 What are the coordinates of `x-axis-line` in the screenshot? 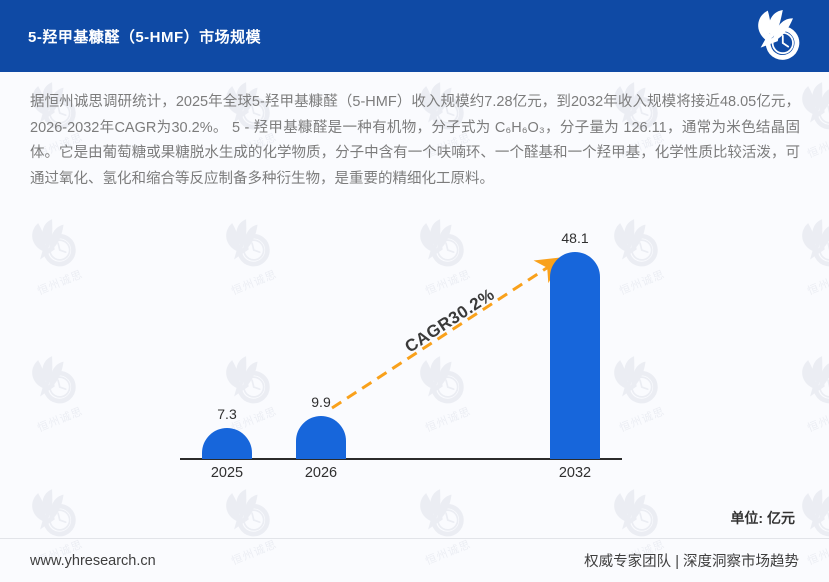 It's located at (401, 459).